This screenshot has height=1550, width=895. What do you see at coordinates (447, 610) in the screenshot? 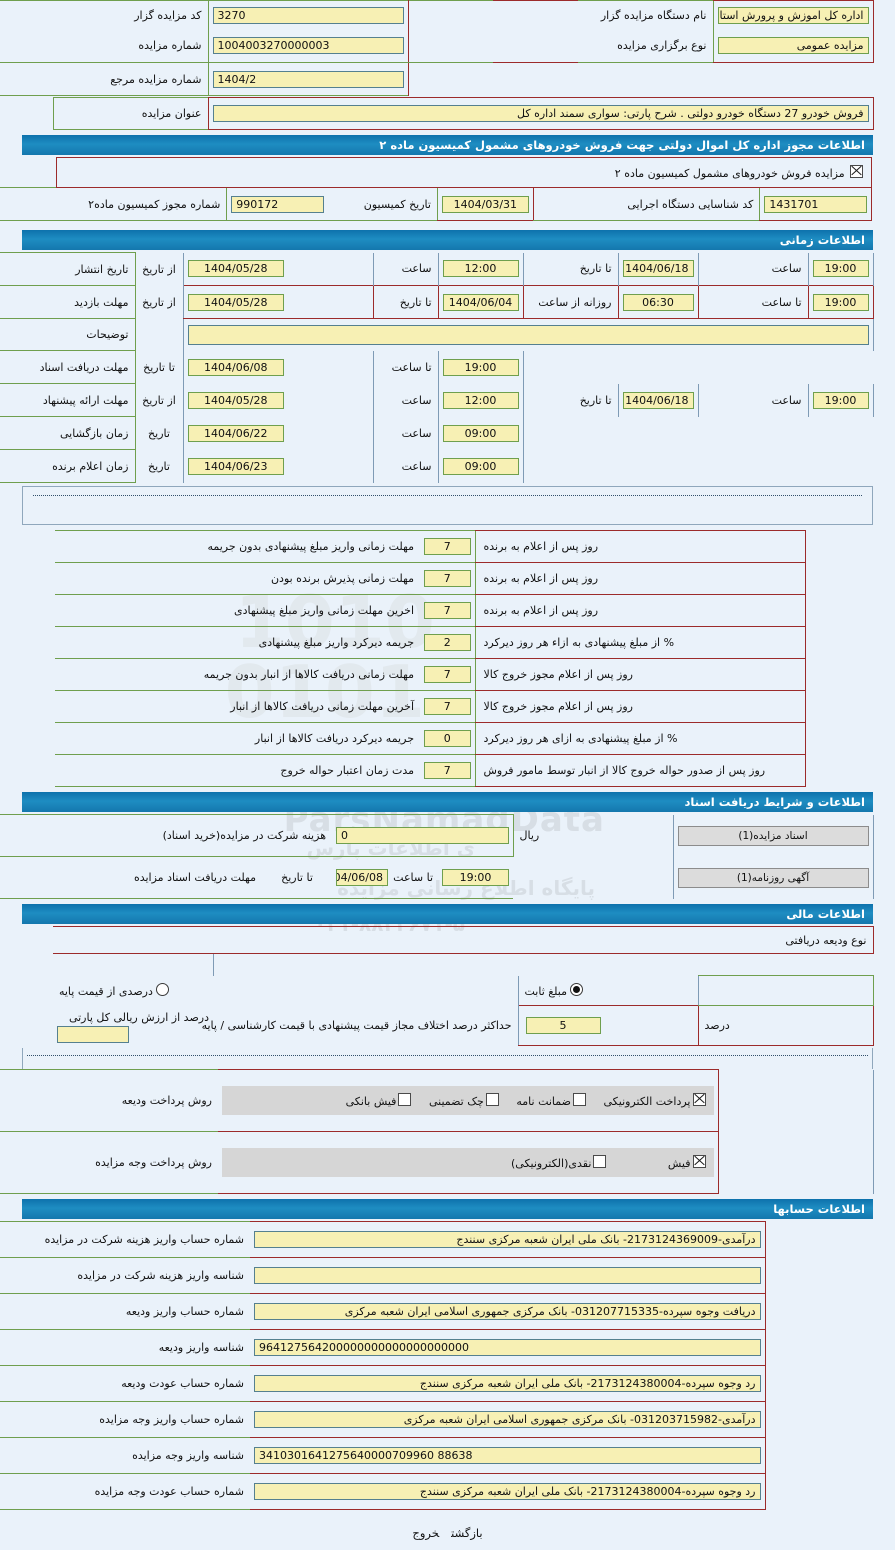
I see `deadline-value-input-2: 7` at bounding box center [447, 610].